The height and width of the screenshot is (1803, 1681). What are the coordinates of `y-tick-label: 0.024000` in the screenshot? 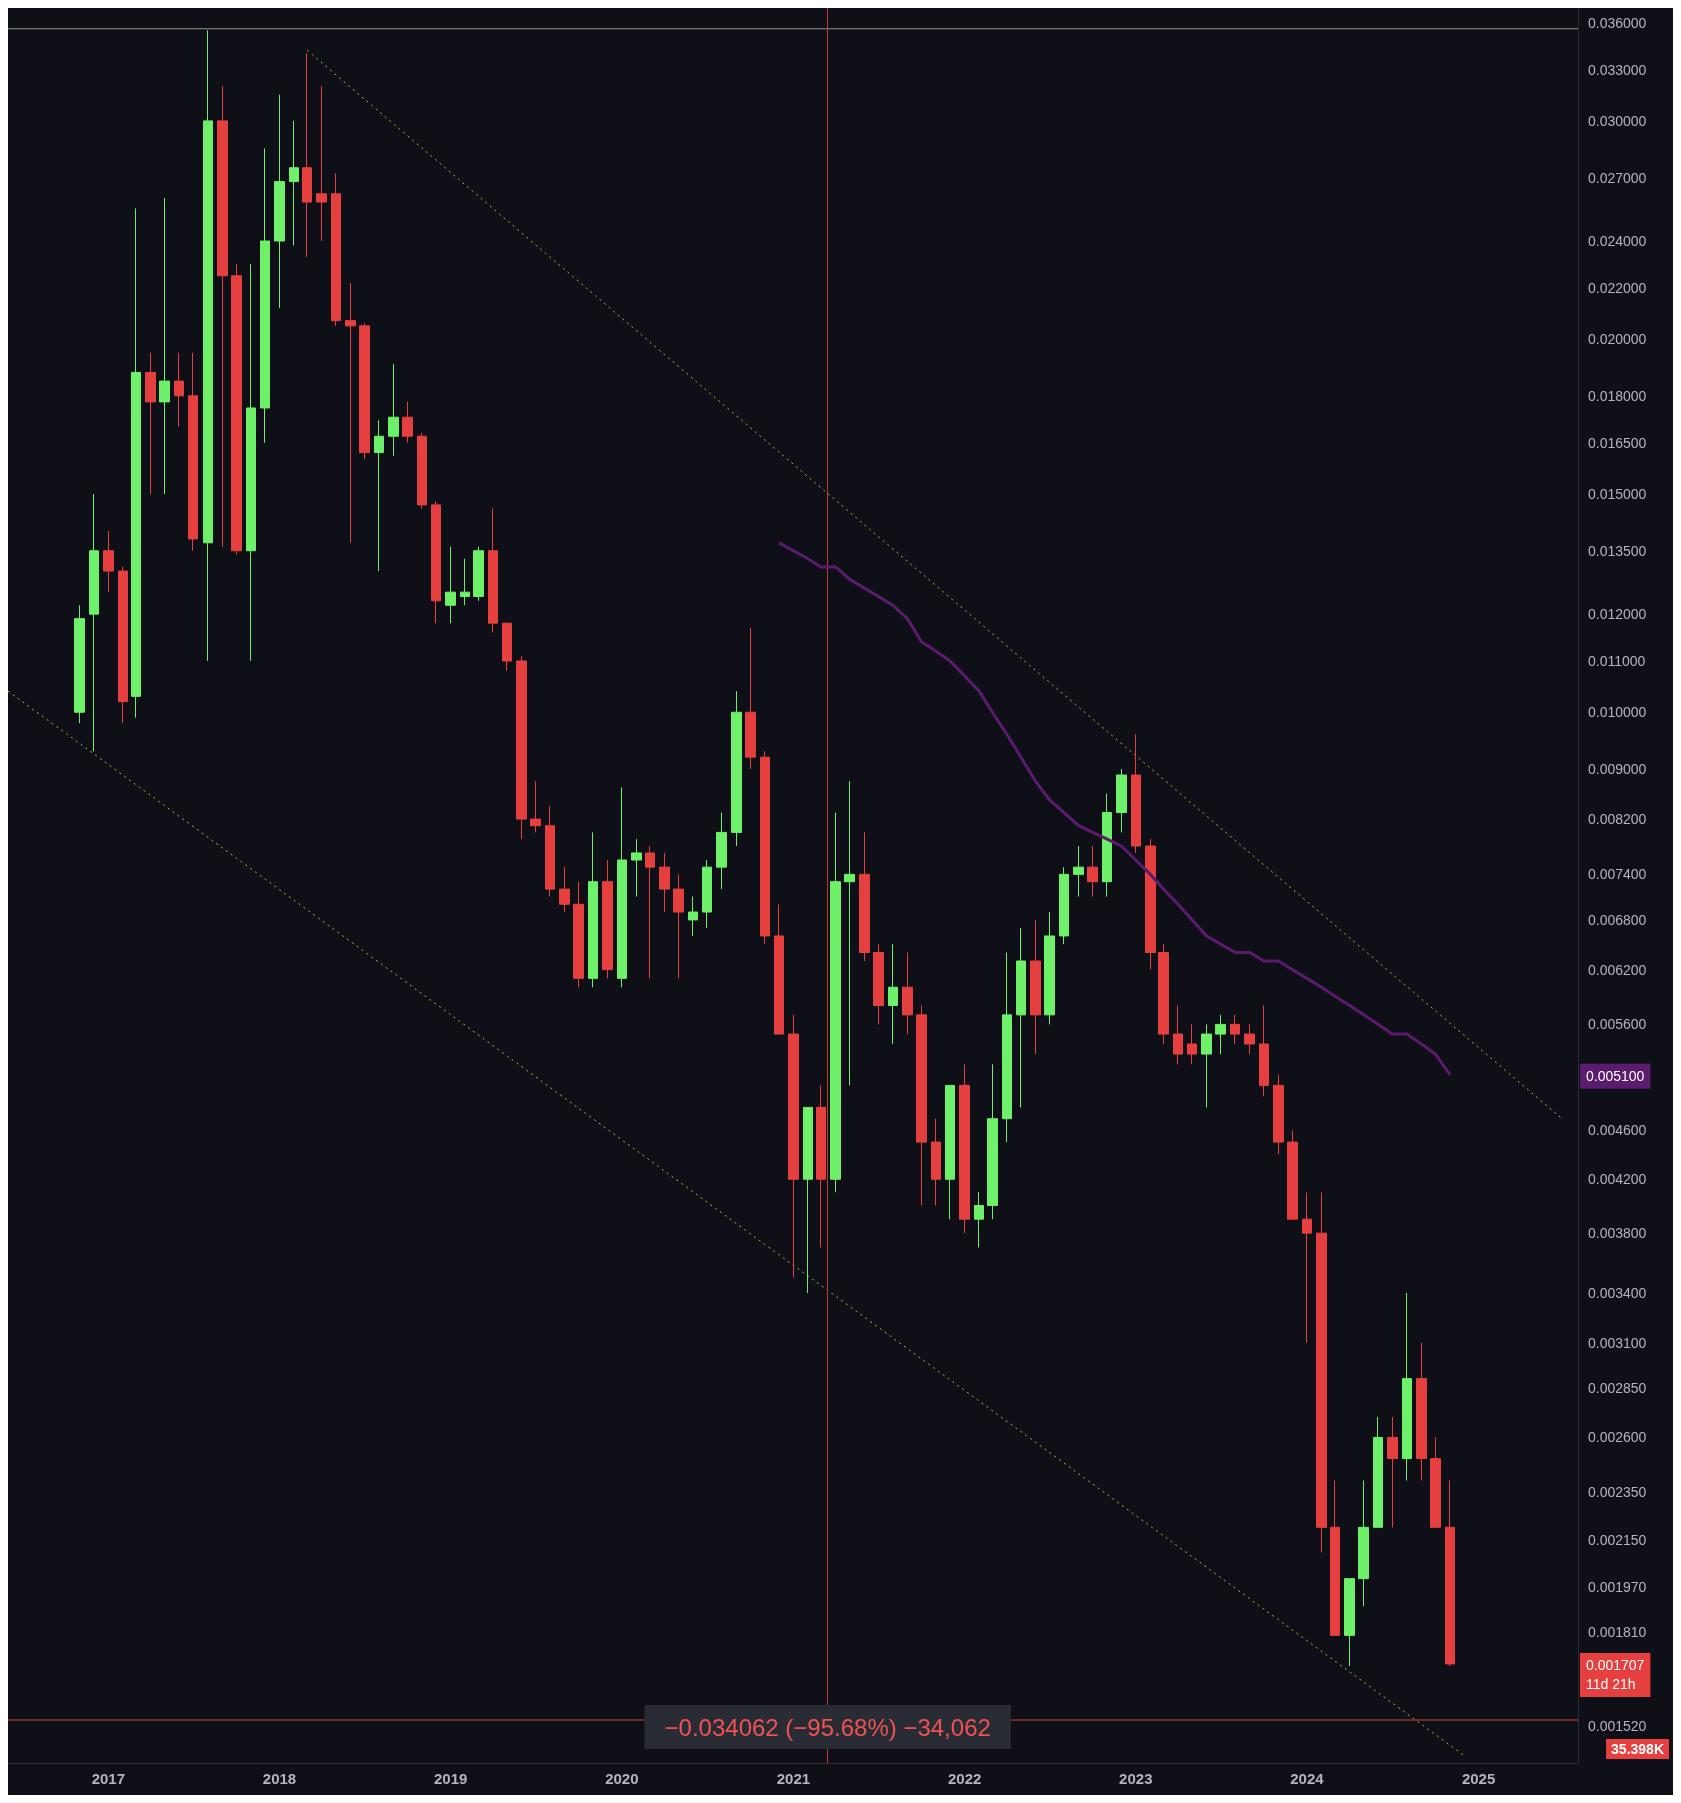 It's located at (1617, 241).